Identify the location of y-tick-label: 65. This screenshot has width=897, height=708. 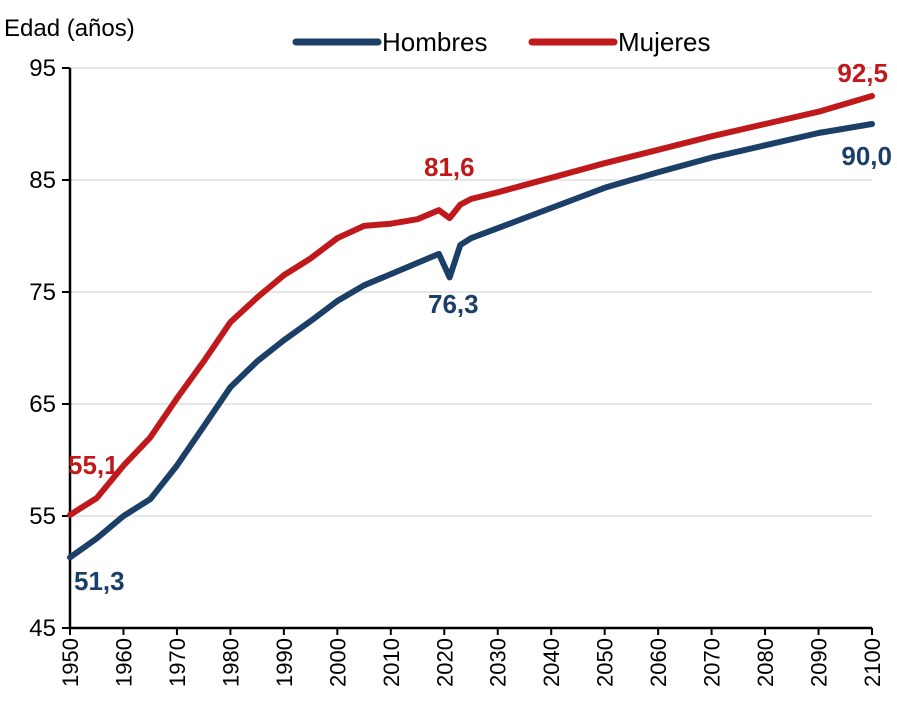
(42, 404).